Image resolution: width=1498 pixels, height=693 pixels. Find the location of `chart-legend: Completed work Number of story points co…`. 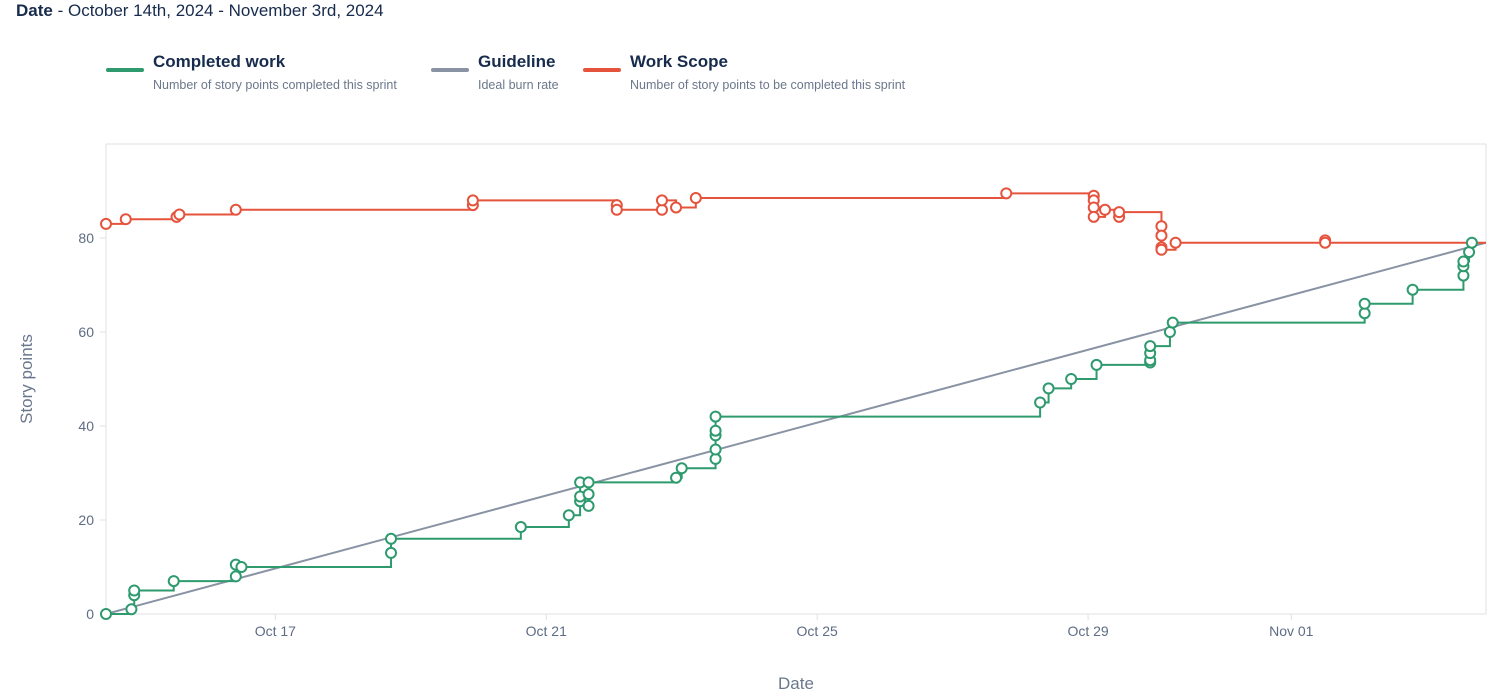

chart-legend: Completed work Number of story points co… is located at coordinates (749, 75).